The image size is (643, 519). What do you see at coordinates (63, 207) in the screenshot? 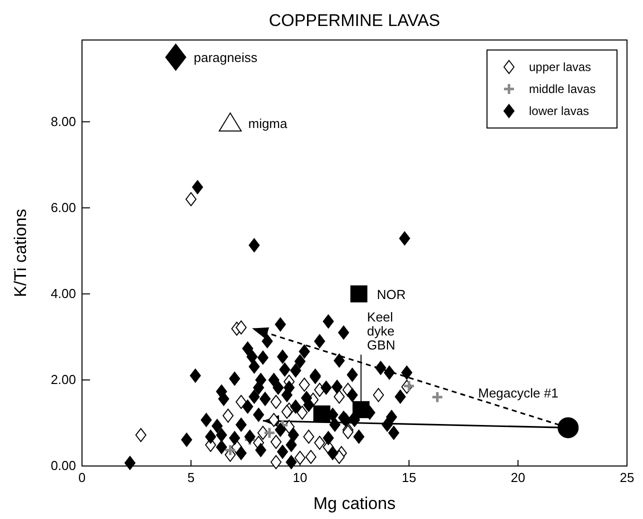
I see `y-tick-label: 6.00` at bounding box center [63, 207].